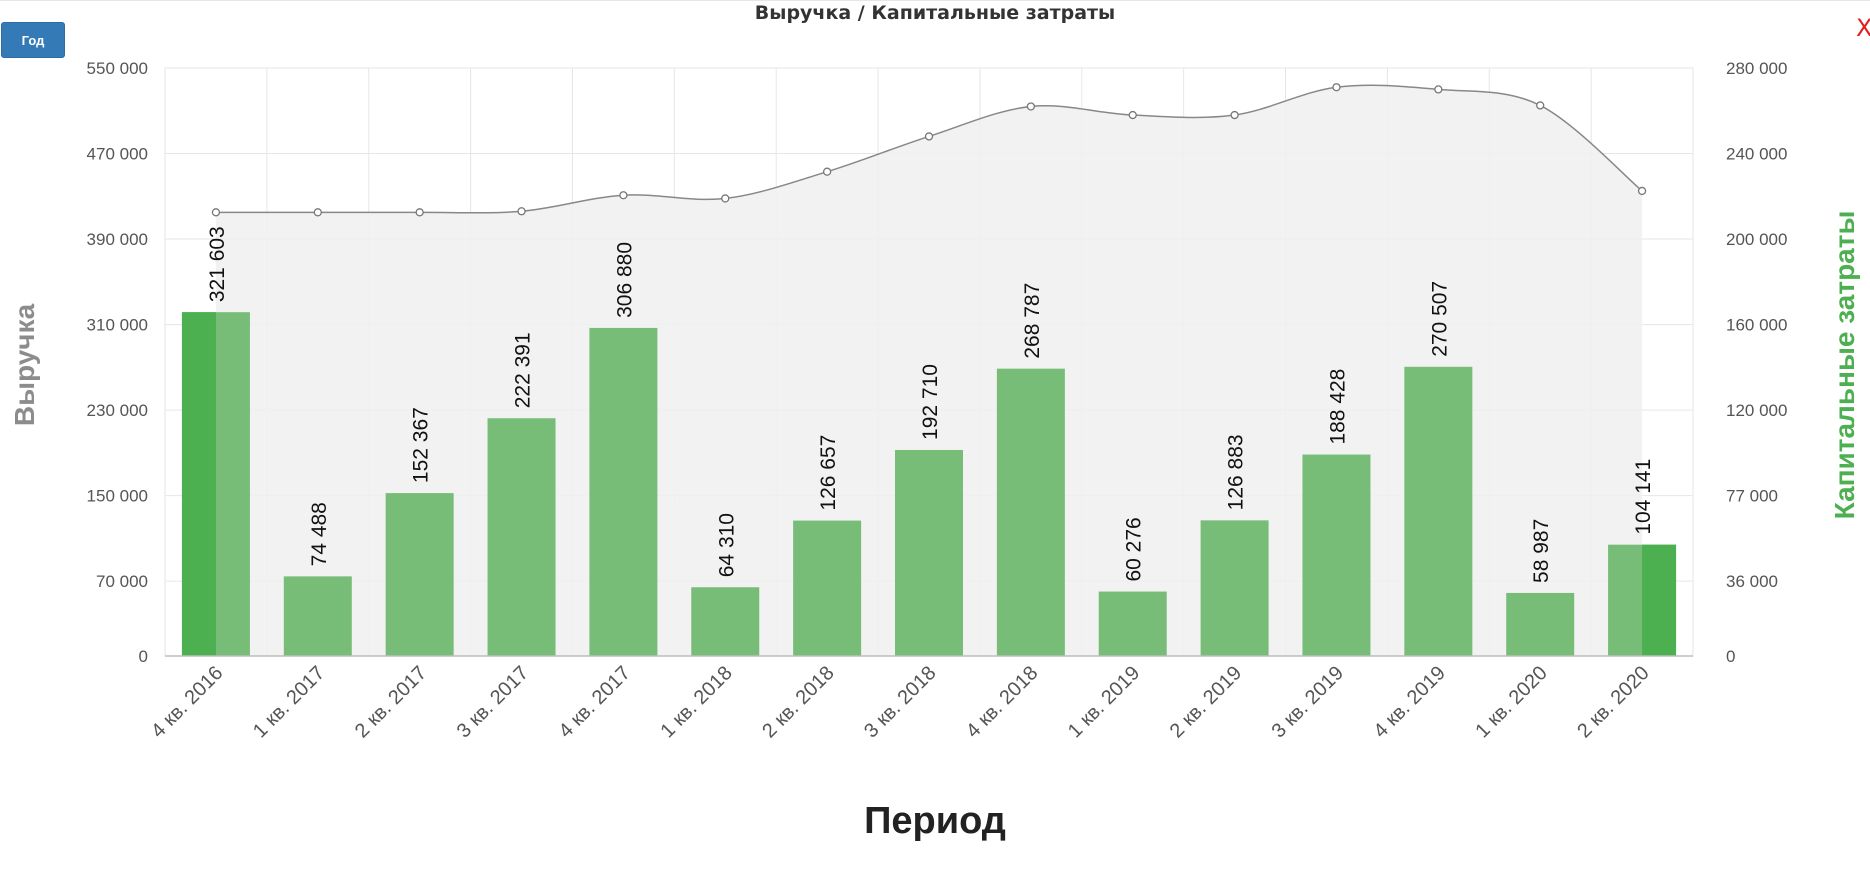 Image resolution: width=1870 pixels, height=878 pixels. I want to click on x-axis-tick-label: 1 кв. 2020, so click(1511, 702).